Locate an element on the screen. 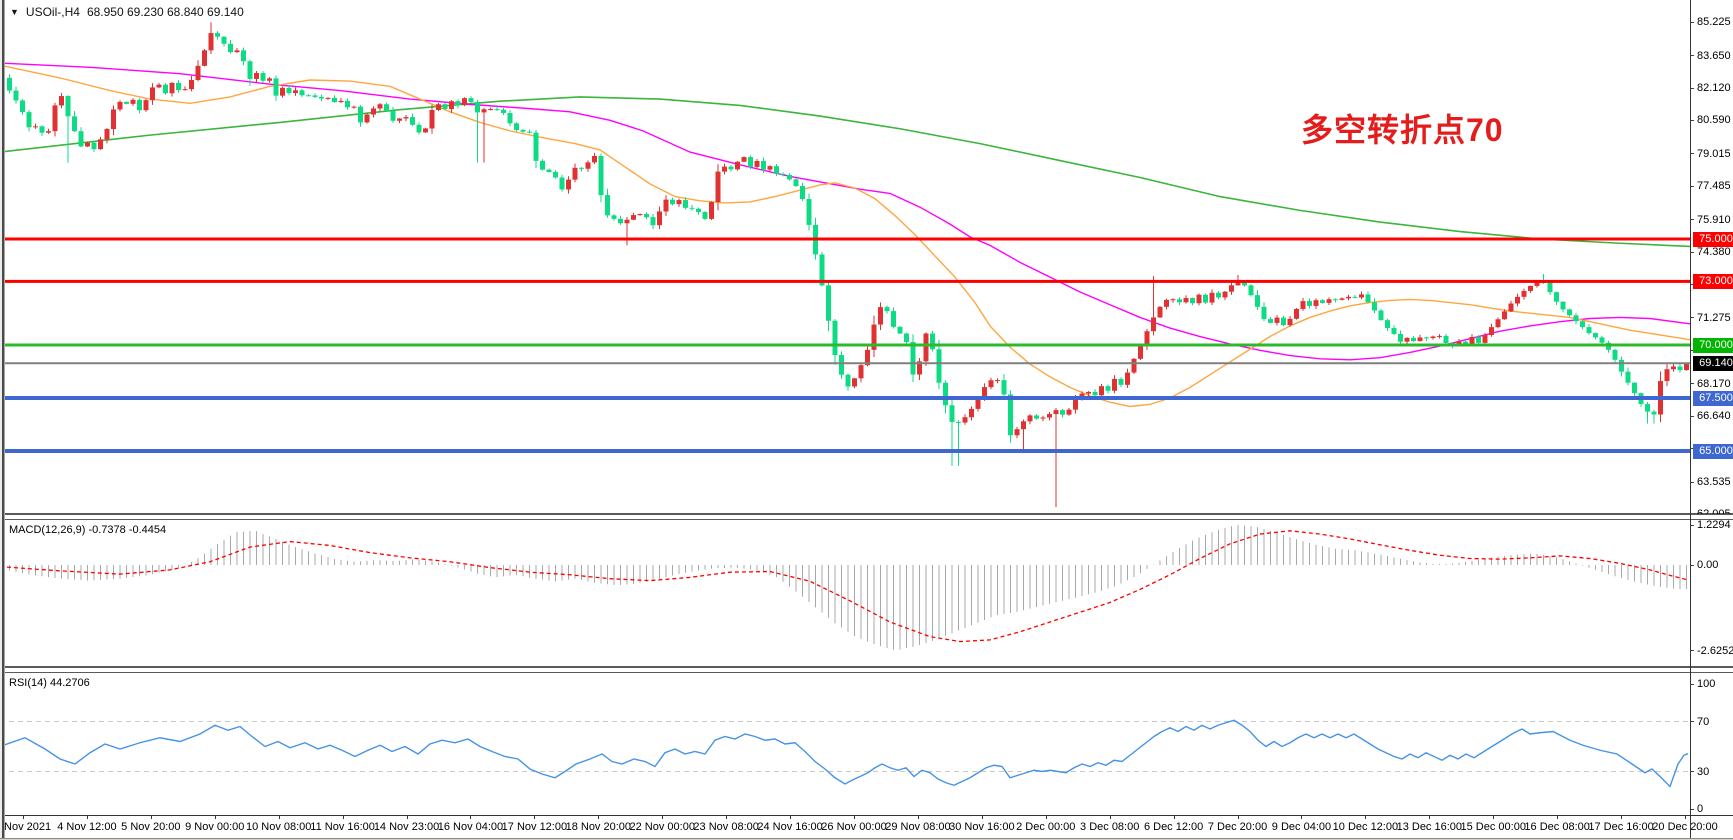  price-tick-label: 77.485 is located at coordinates (1714, 186).